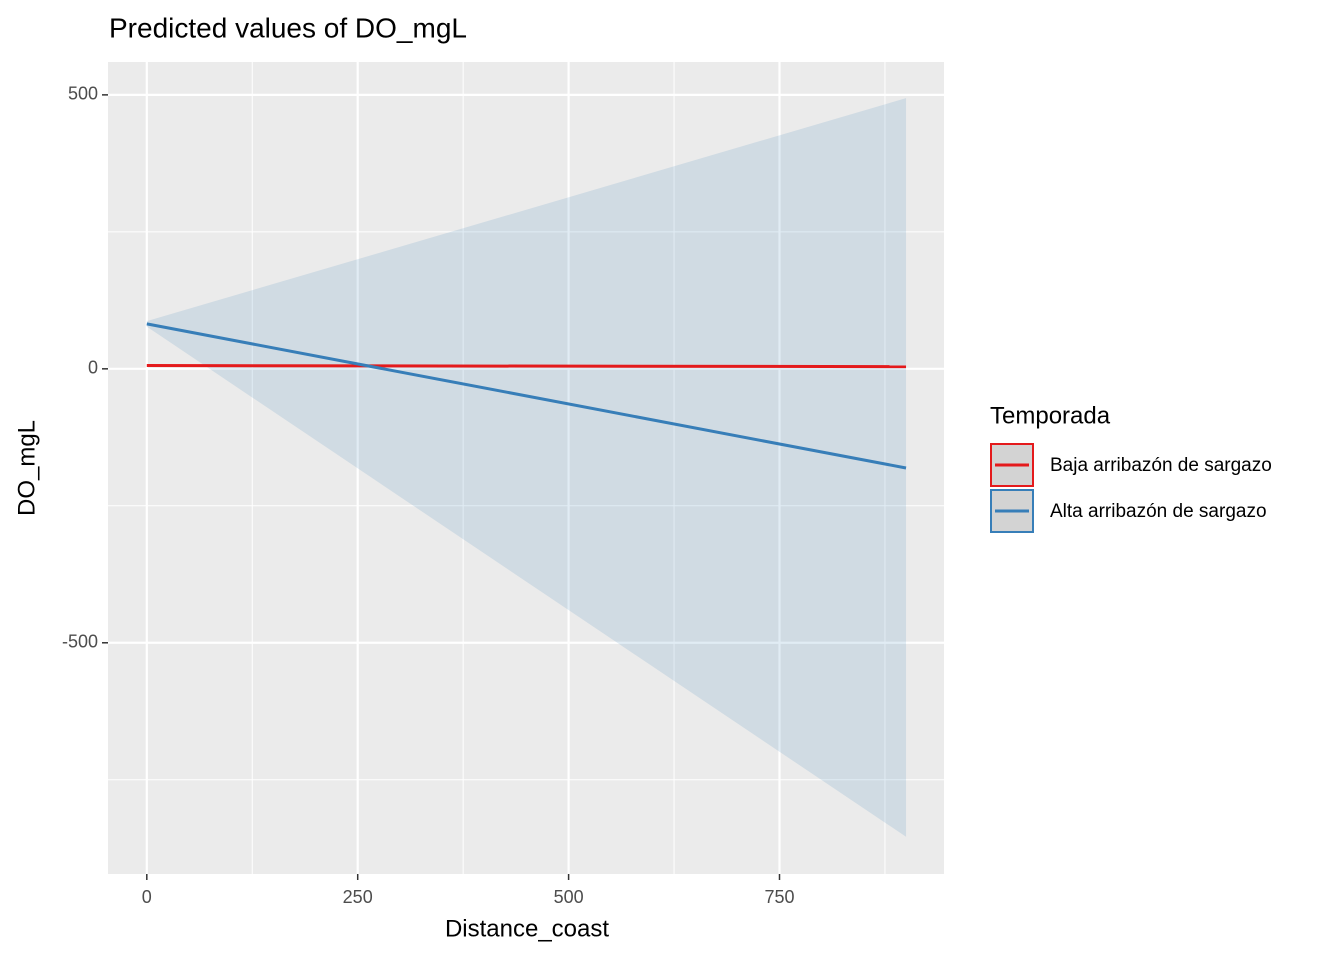 The width and height of the screenshot is (1344, 960). What do you see at coordinates (83, 94) in the screenshot?
I see `y-tick-label: 500` at bounding box center [83, 94].